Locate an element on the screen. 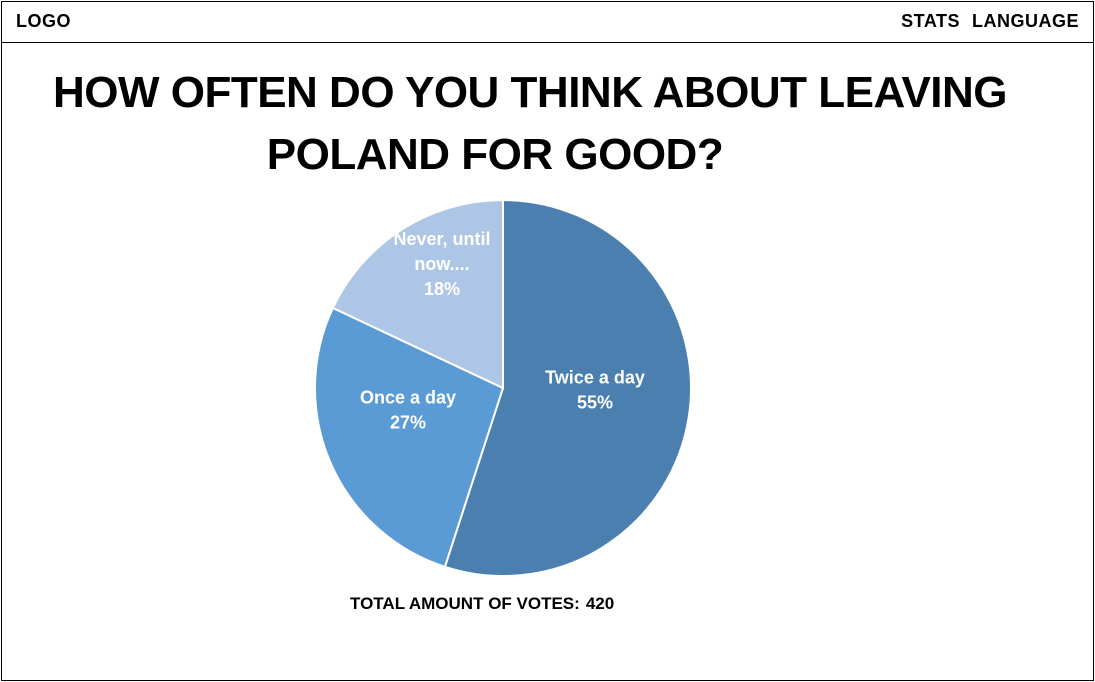  total-votes: TOTAL AMOUNT OF VOTES: 420 is located at coordinates (482, 604).